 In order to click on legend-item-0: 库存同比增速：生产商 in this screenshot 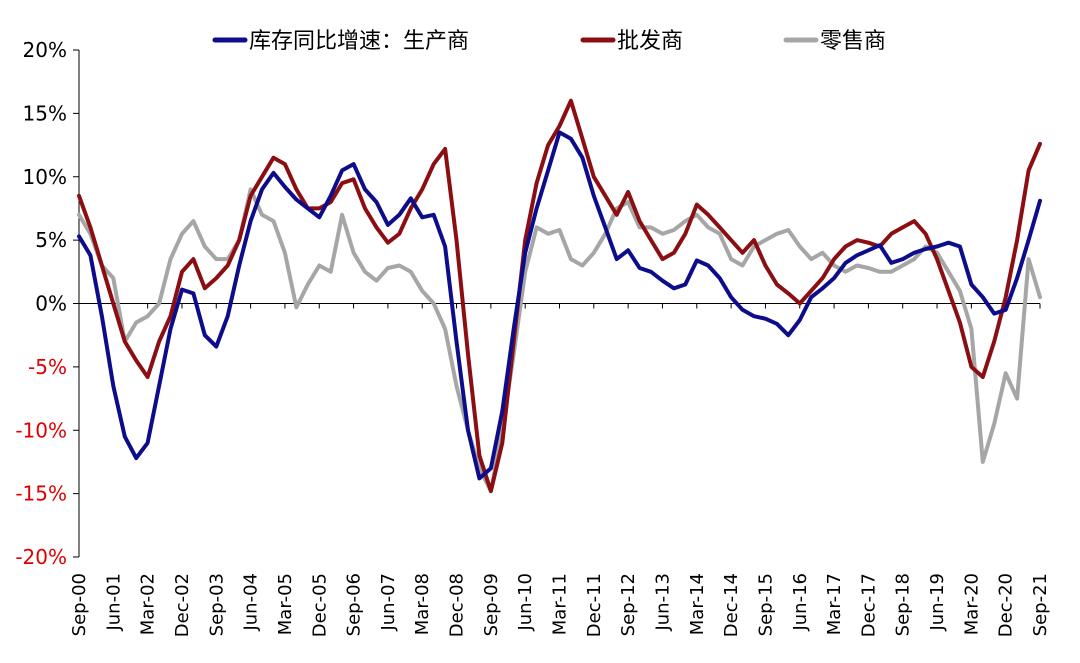, I will do `click(340, 41)`.